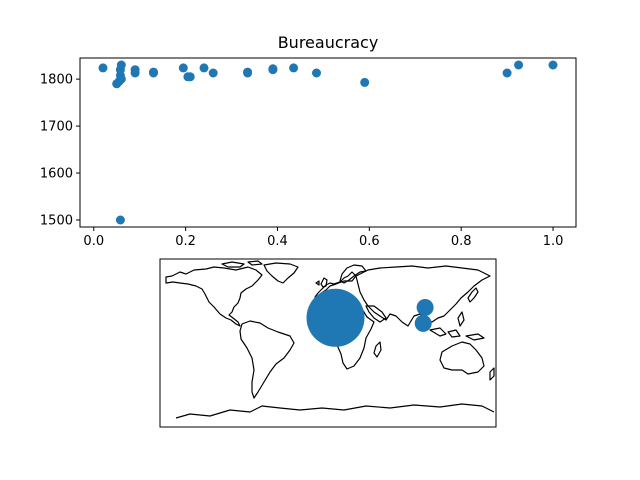 This screenshot has height=480, width=640. I want to click on europe-coastline, so click(335, 286).